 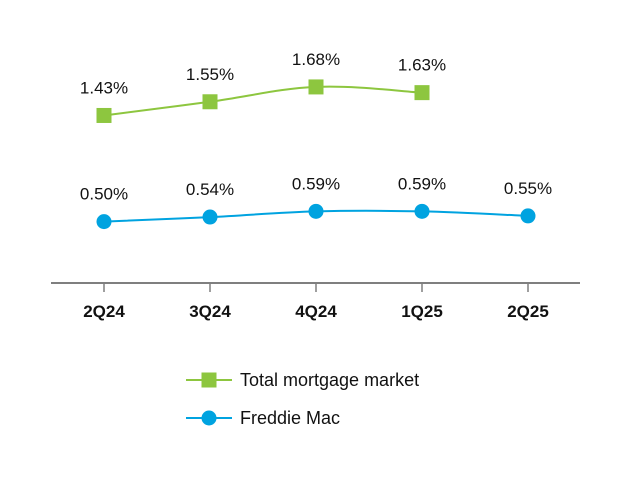 I want to click on x-tick-label: 2Q25, so click(x=528, y=311).